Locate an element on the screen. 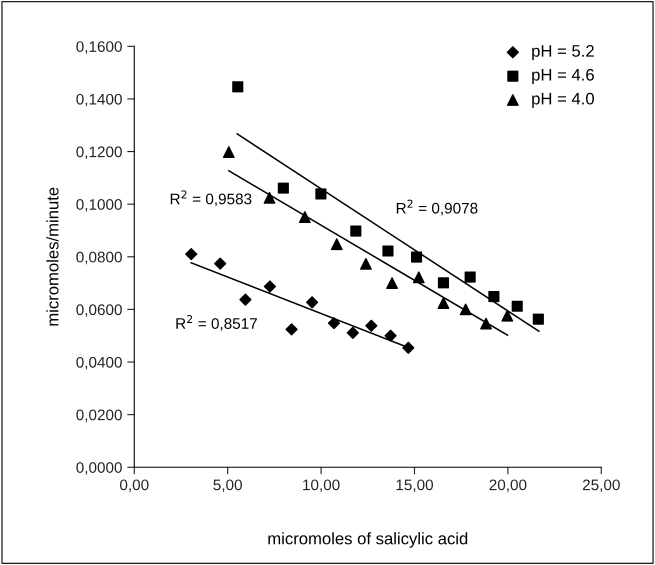 The image size is (655, 565). y-tick-label: 0,1000 is located at coordinates (99, 205).